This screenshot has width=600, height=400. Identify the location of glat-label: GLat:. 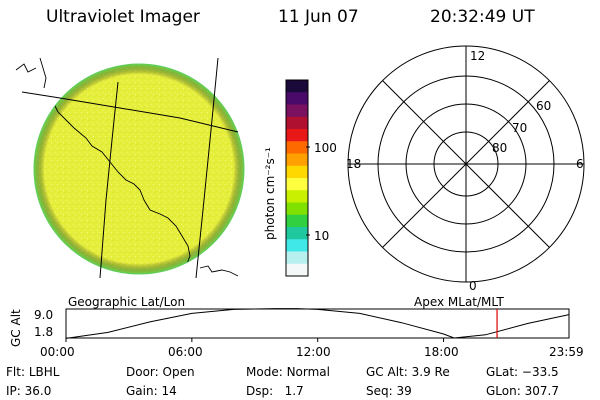
(502, 372).